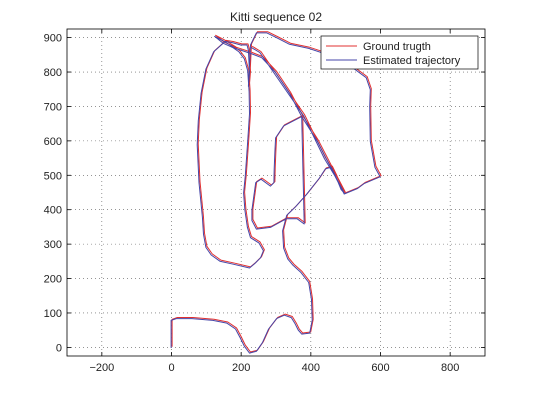  Describe the element at coordinates (53, 142) in the screenshot. I see `y-tick-label: 600` at that location.